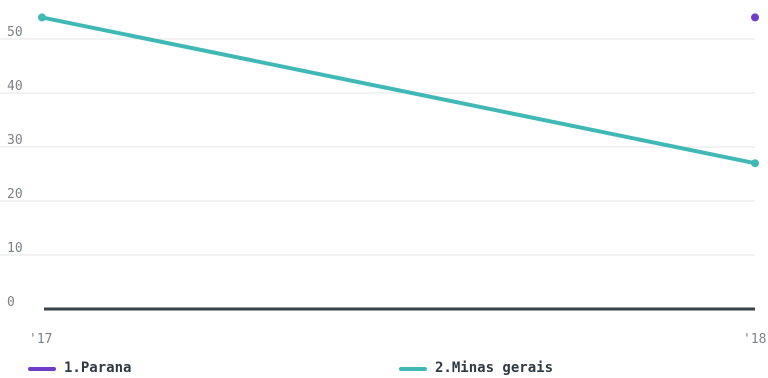 The width and height of the screenshot is (768, 378). What do you see at coordinates (754, 339) in the screenshot?
I see `x-tick-label: '18` at bounding box center [754, 339].